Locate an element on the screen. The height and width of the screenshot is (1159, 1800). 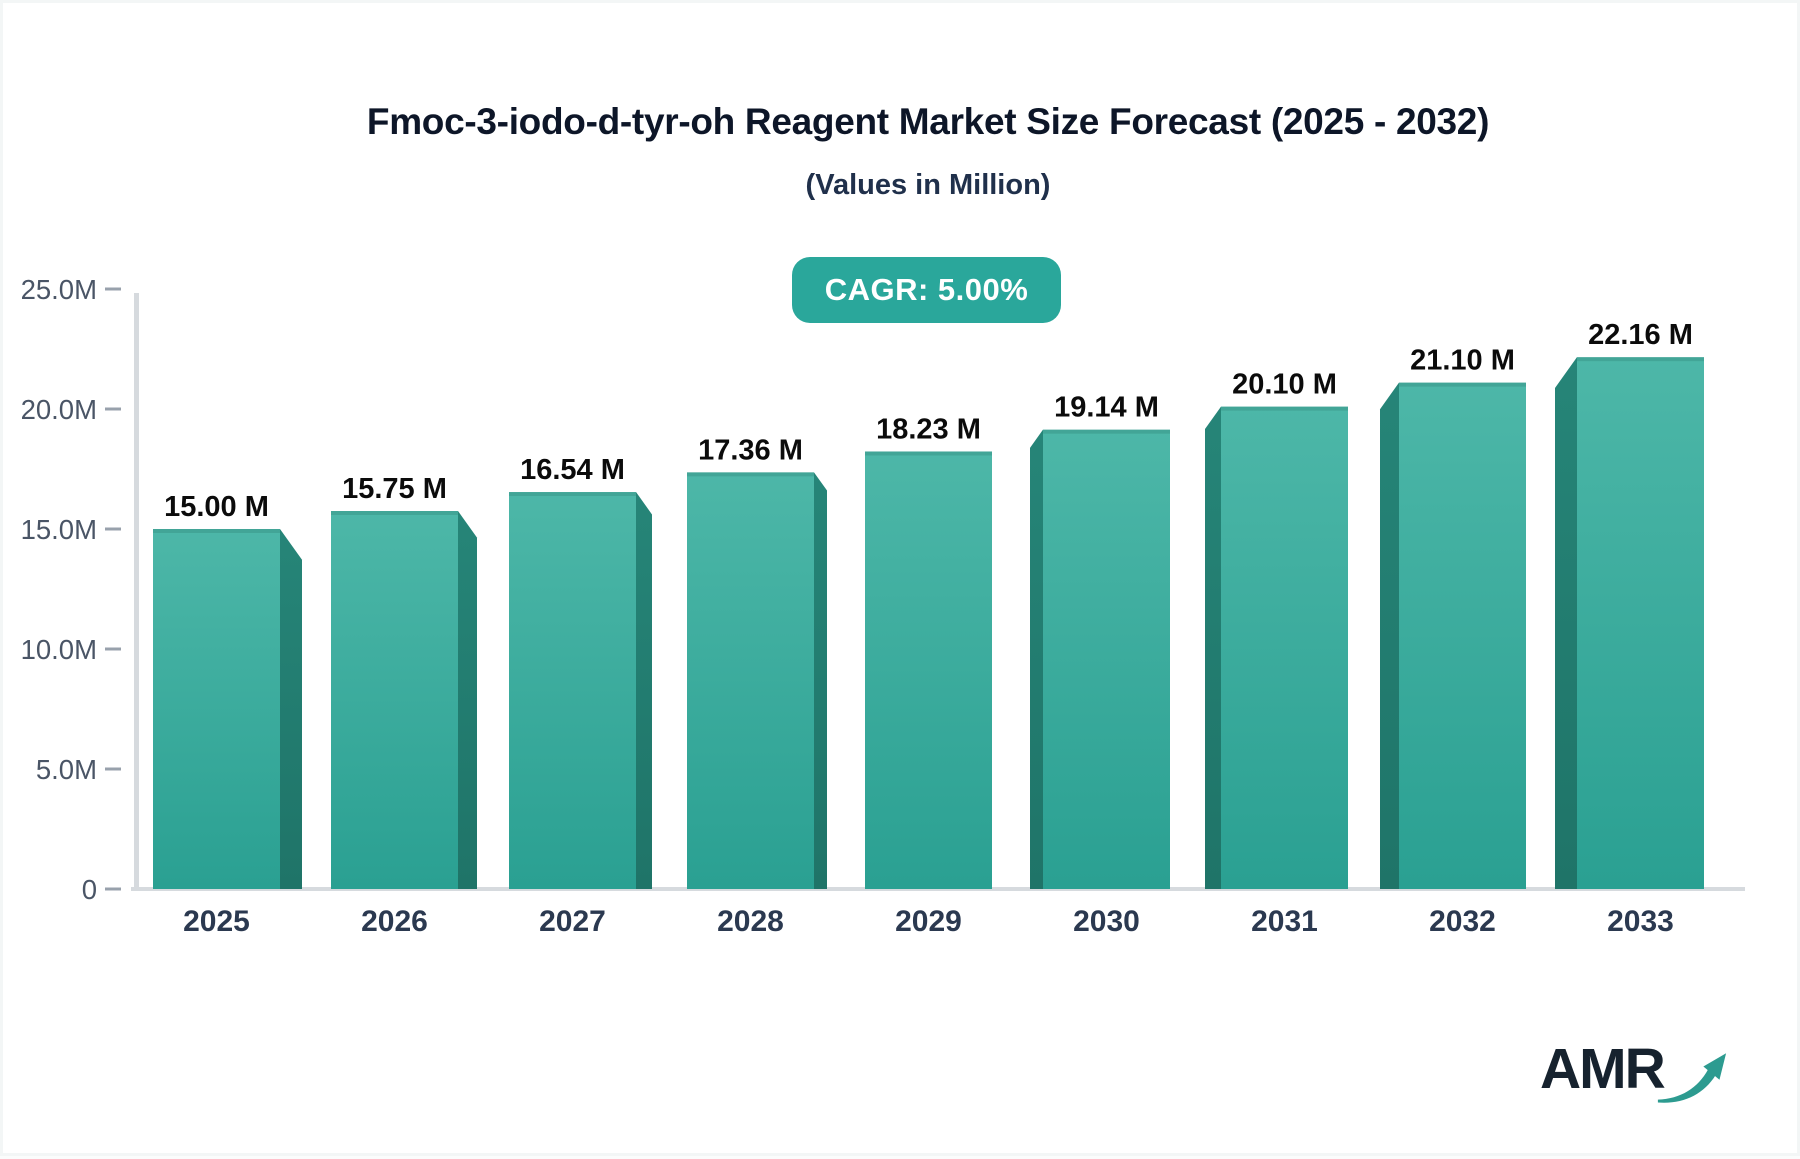
chart-subtitle: (Values in Million) is located at coordinates (928, 185).